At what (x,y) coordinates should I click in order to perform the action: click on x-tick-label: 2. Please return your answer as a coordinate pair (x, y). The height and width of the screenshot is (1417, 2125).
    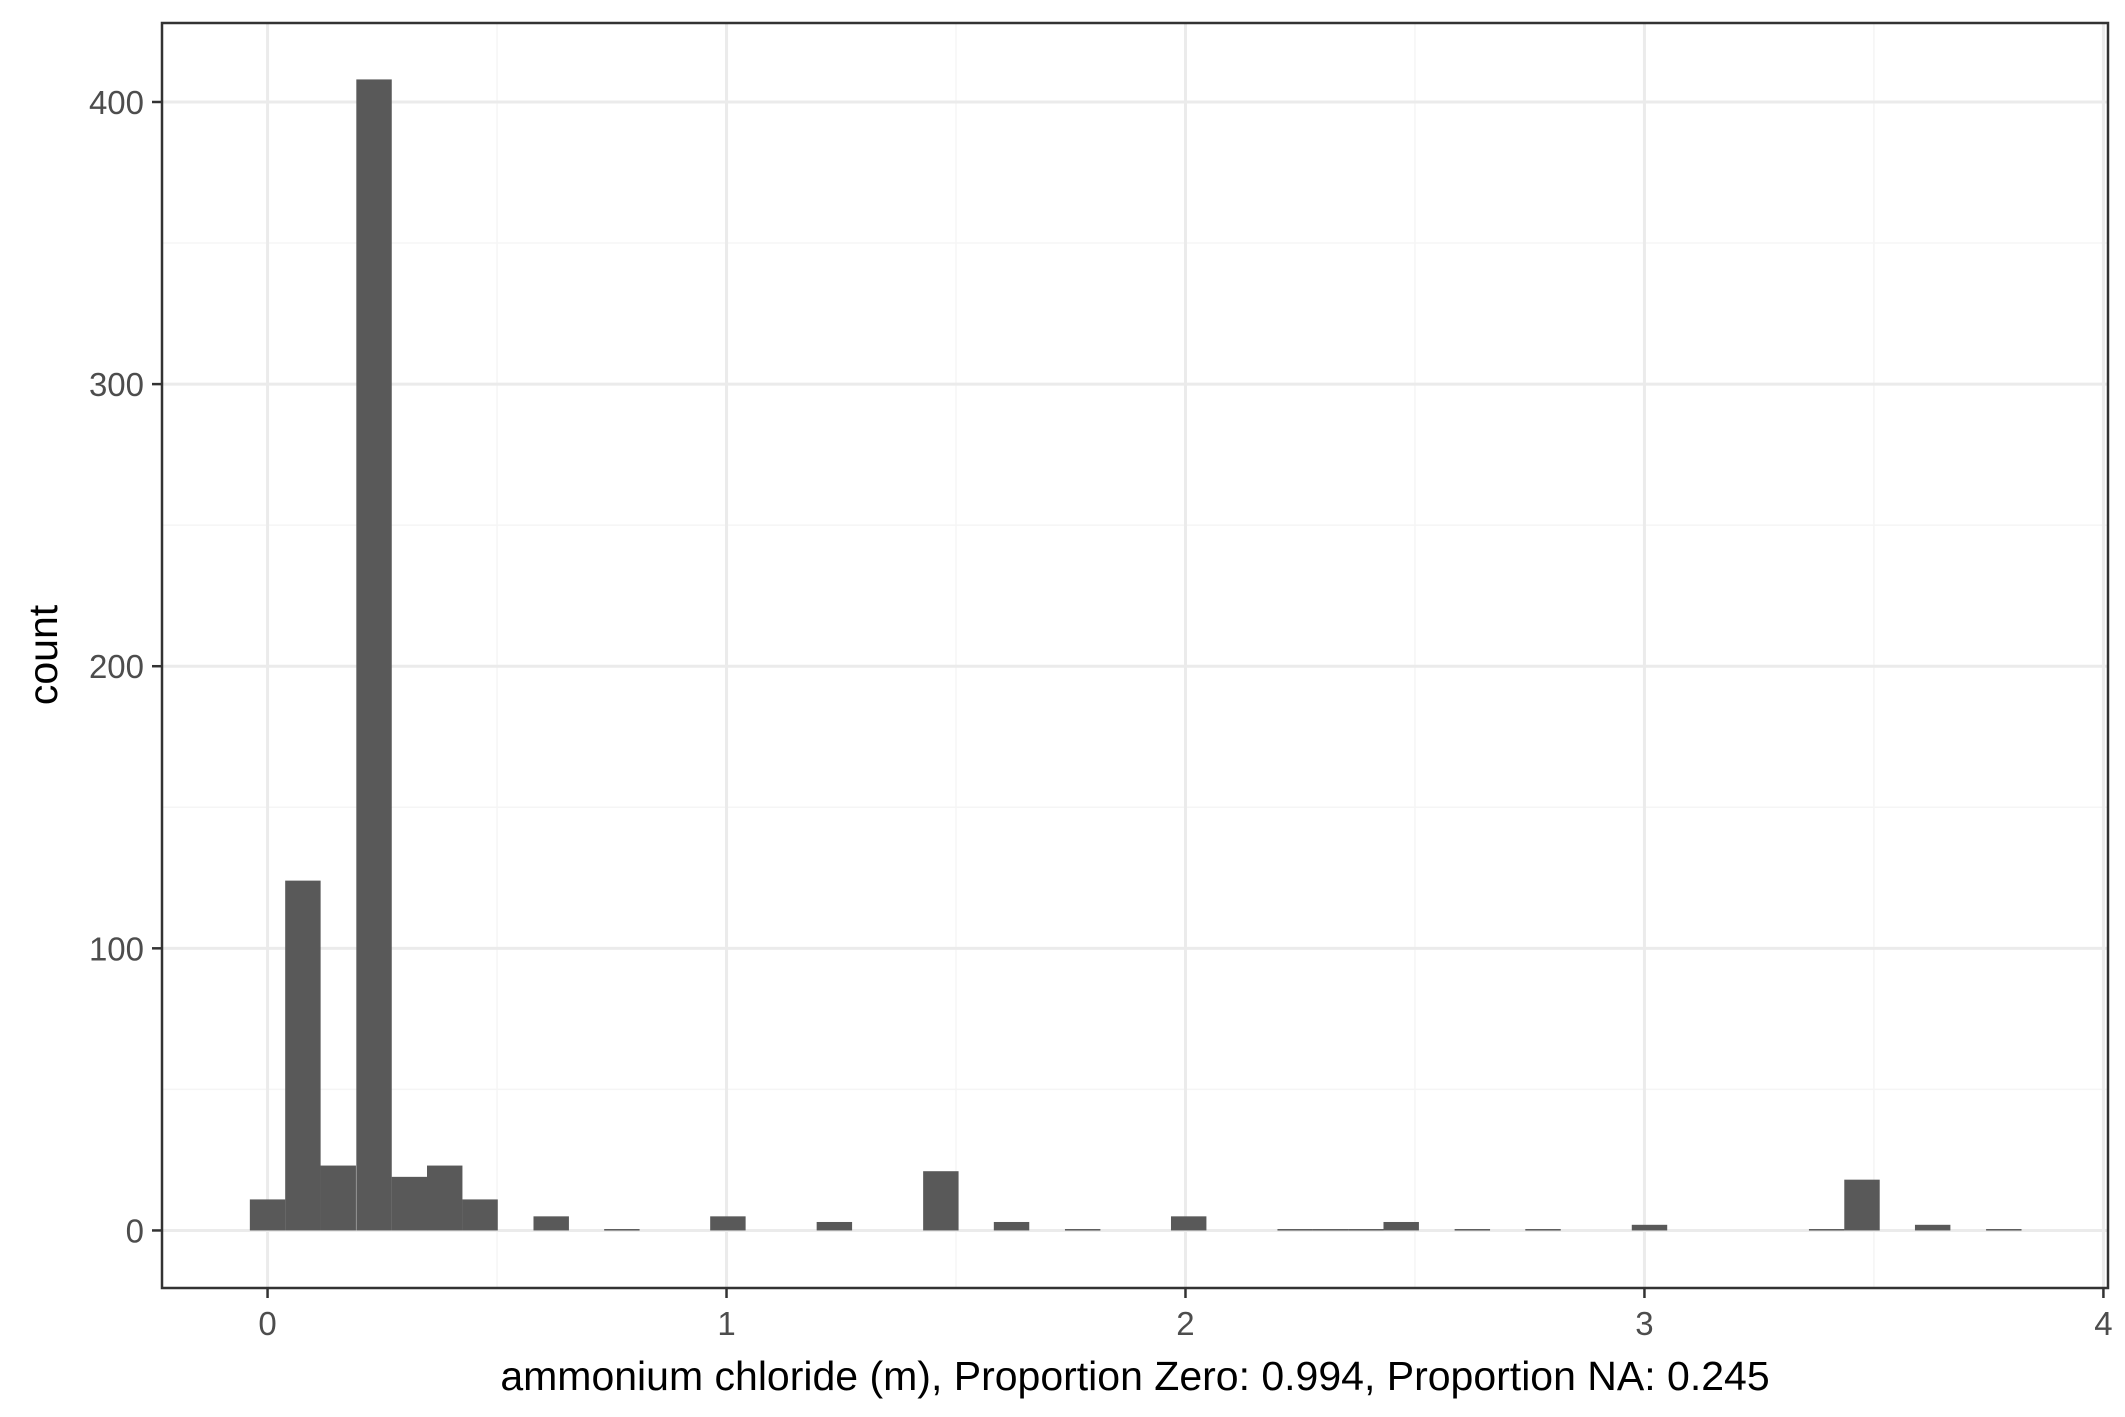
    Looking at the image, I should click on (1185, 1323).